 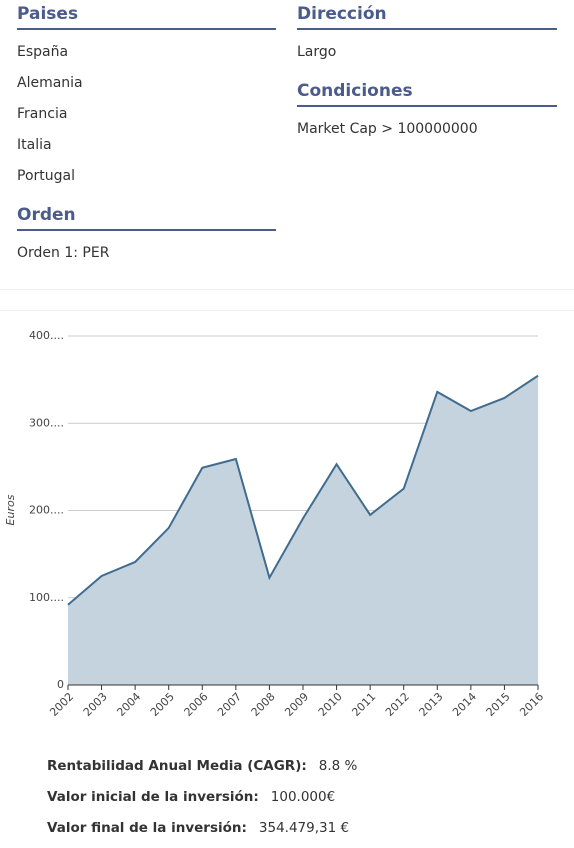 I want to click on x-tick-label: 2012, so click(x=397, y=704).